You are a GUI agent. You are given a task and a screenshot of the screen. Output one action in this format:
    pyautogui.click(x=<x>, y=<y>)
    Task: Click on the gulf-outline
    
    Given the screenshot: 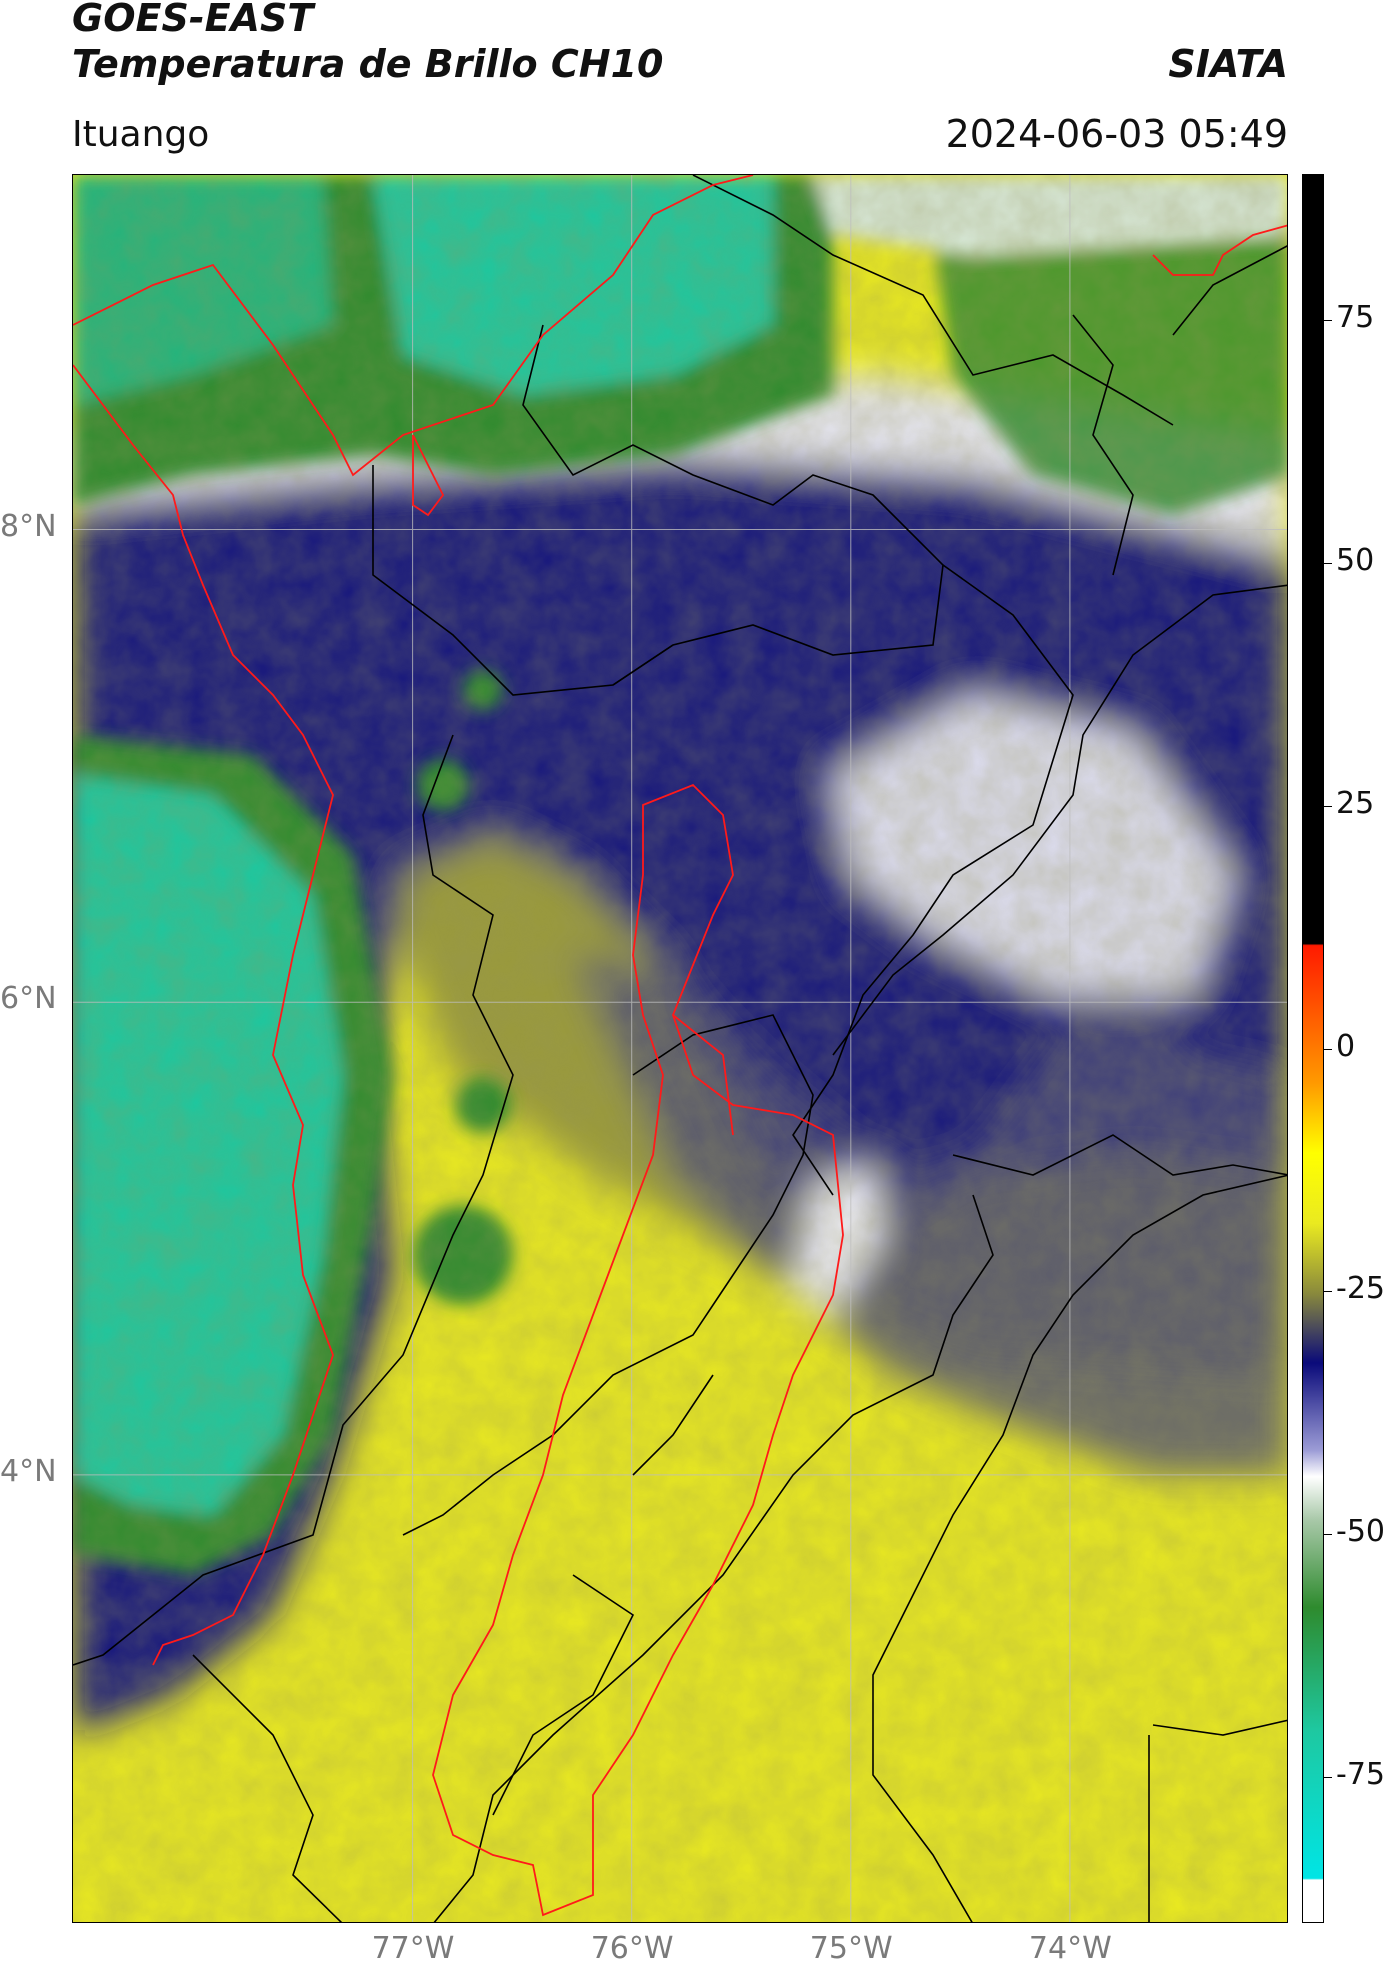 What is the action you would take?
    pyautogui.click(x=428, y=475)
    